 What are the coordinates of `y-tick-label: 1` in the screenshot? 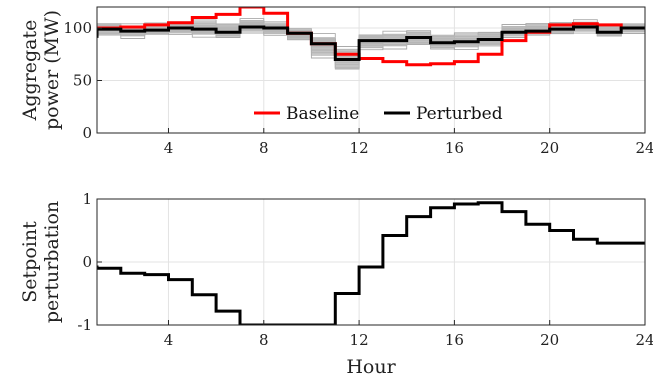 It's located at (87, 199).